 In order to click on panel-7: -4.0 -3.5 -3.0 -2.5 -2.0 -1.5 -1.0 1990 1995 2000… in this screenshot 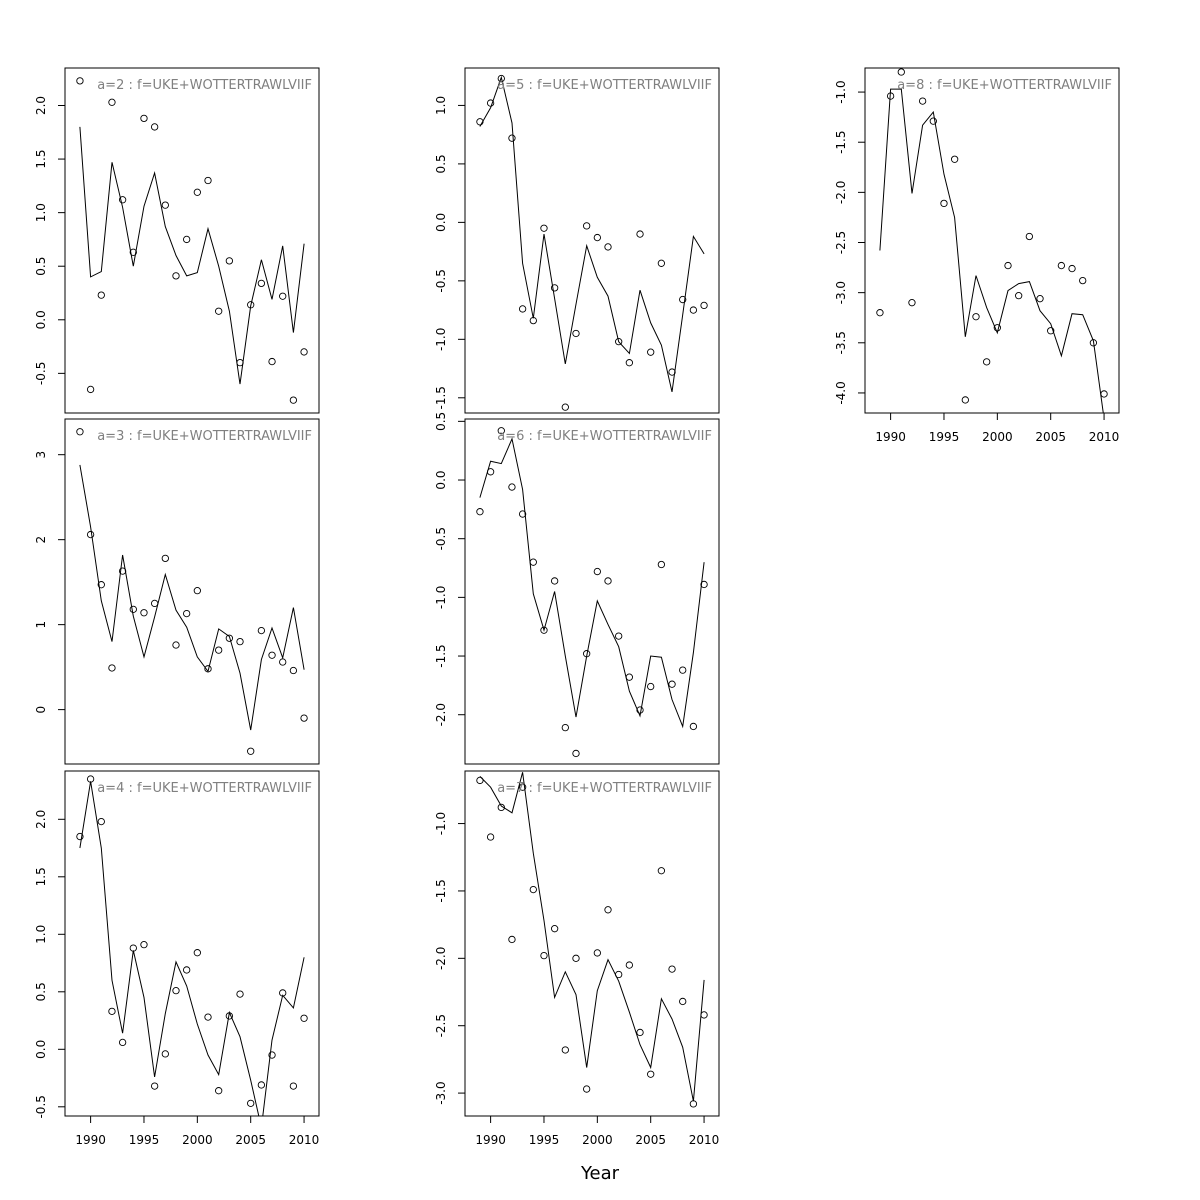, I will do `click(977, 255)`.